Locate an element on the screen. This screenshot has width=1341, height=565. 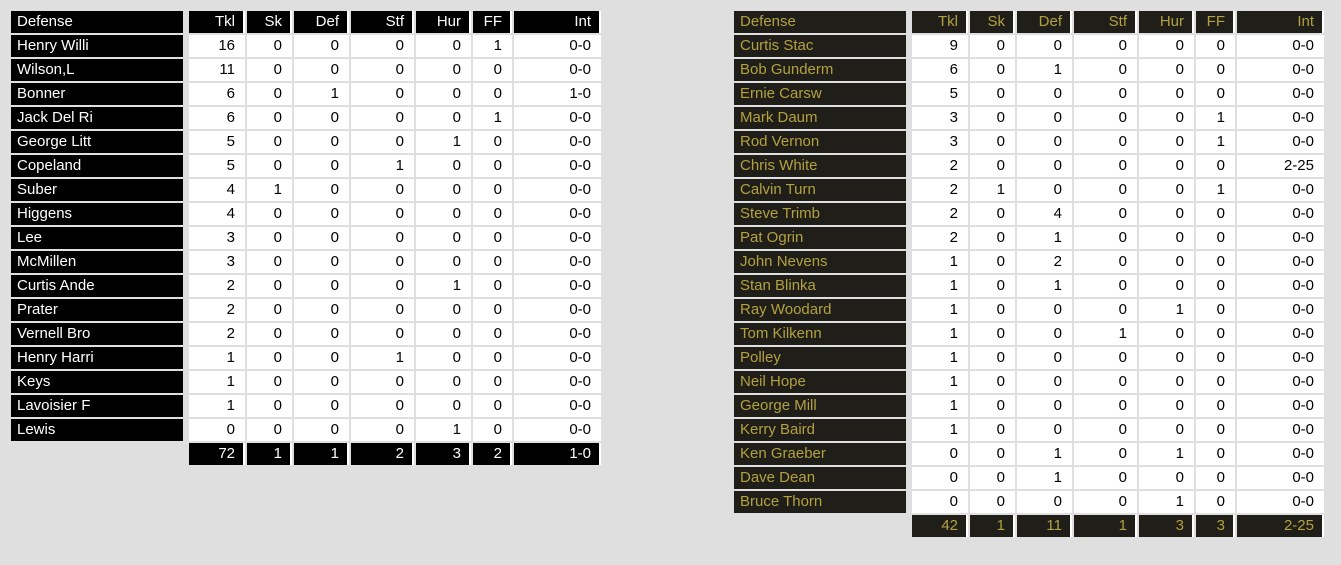
column-header-stf: Stf is located at coordinates (1105, 22).